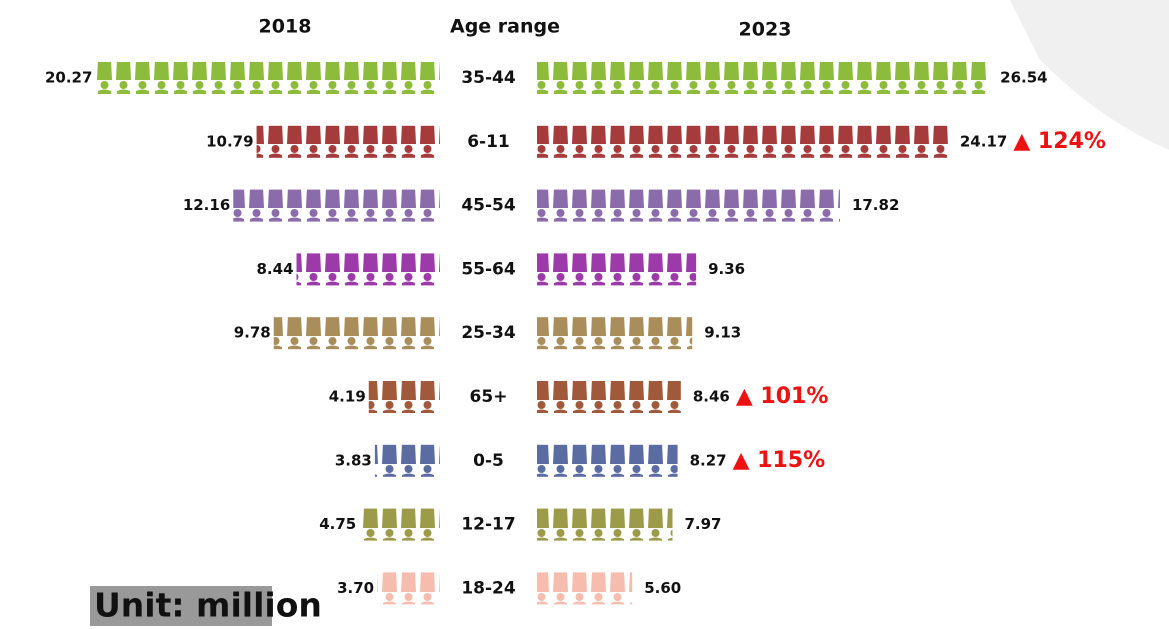 This screenshot has width=1169, height=629. I want to click on note: Unit: million, so click(208, 605).